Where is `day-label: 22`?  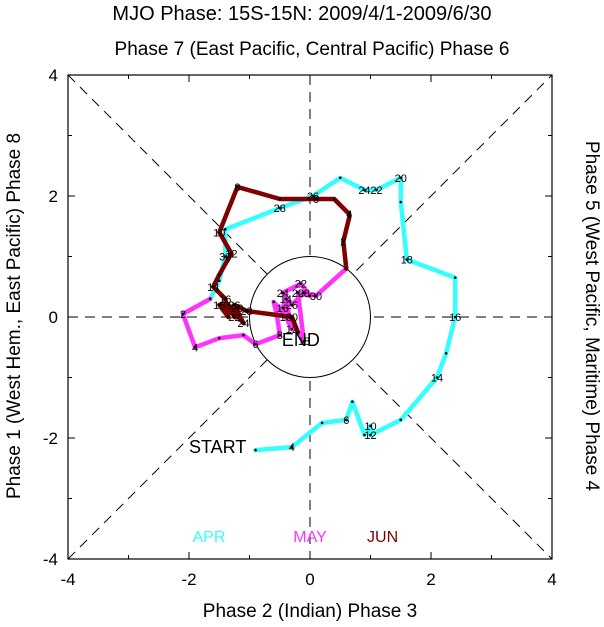 day-label: 22 is located at coordinates (301, 285).